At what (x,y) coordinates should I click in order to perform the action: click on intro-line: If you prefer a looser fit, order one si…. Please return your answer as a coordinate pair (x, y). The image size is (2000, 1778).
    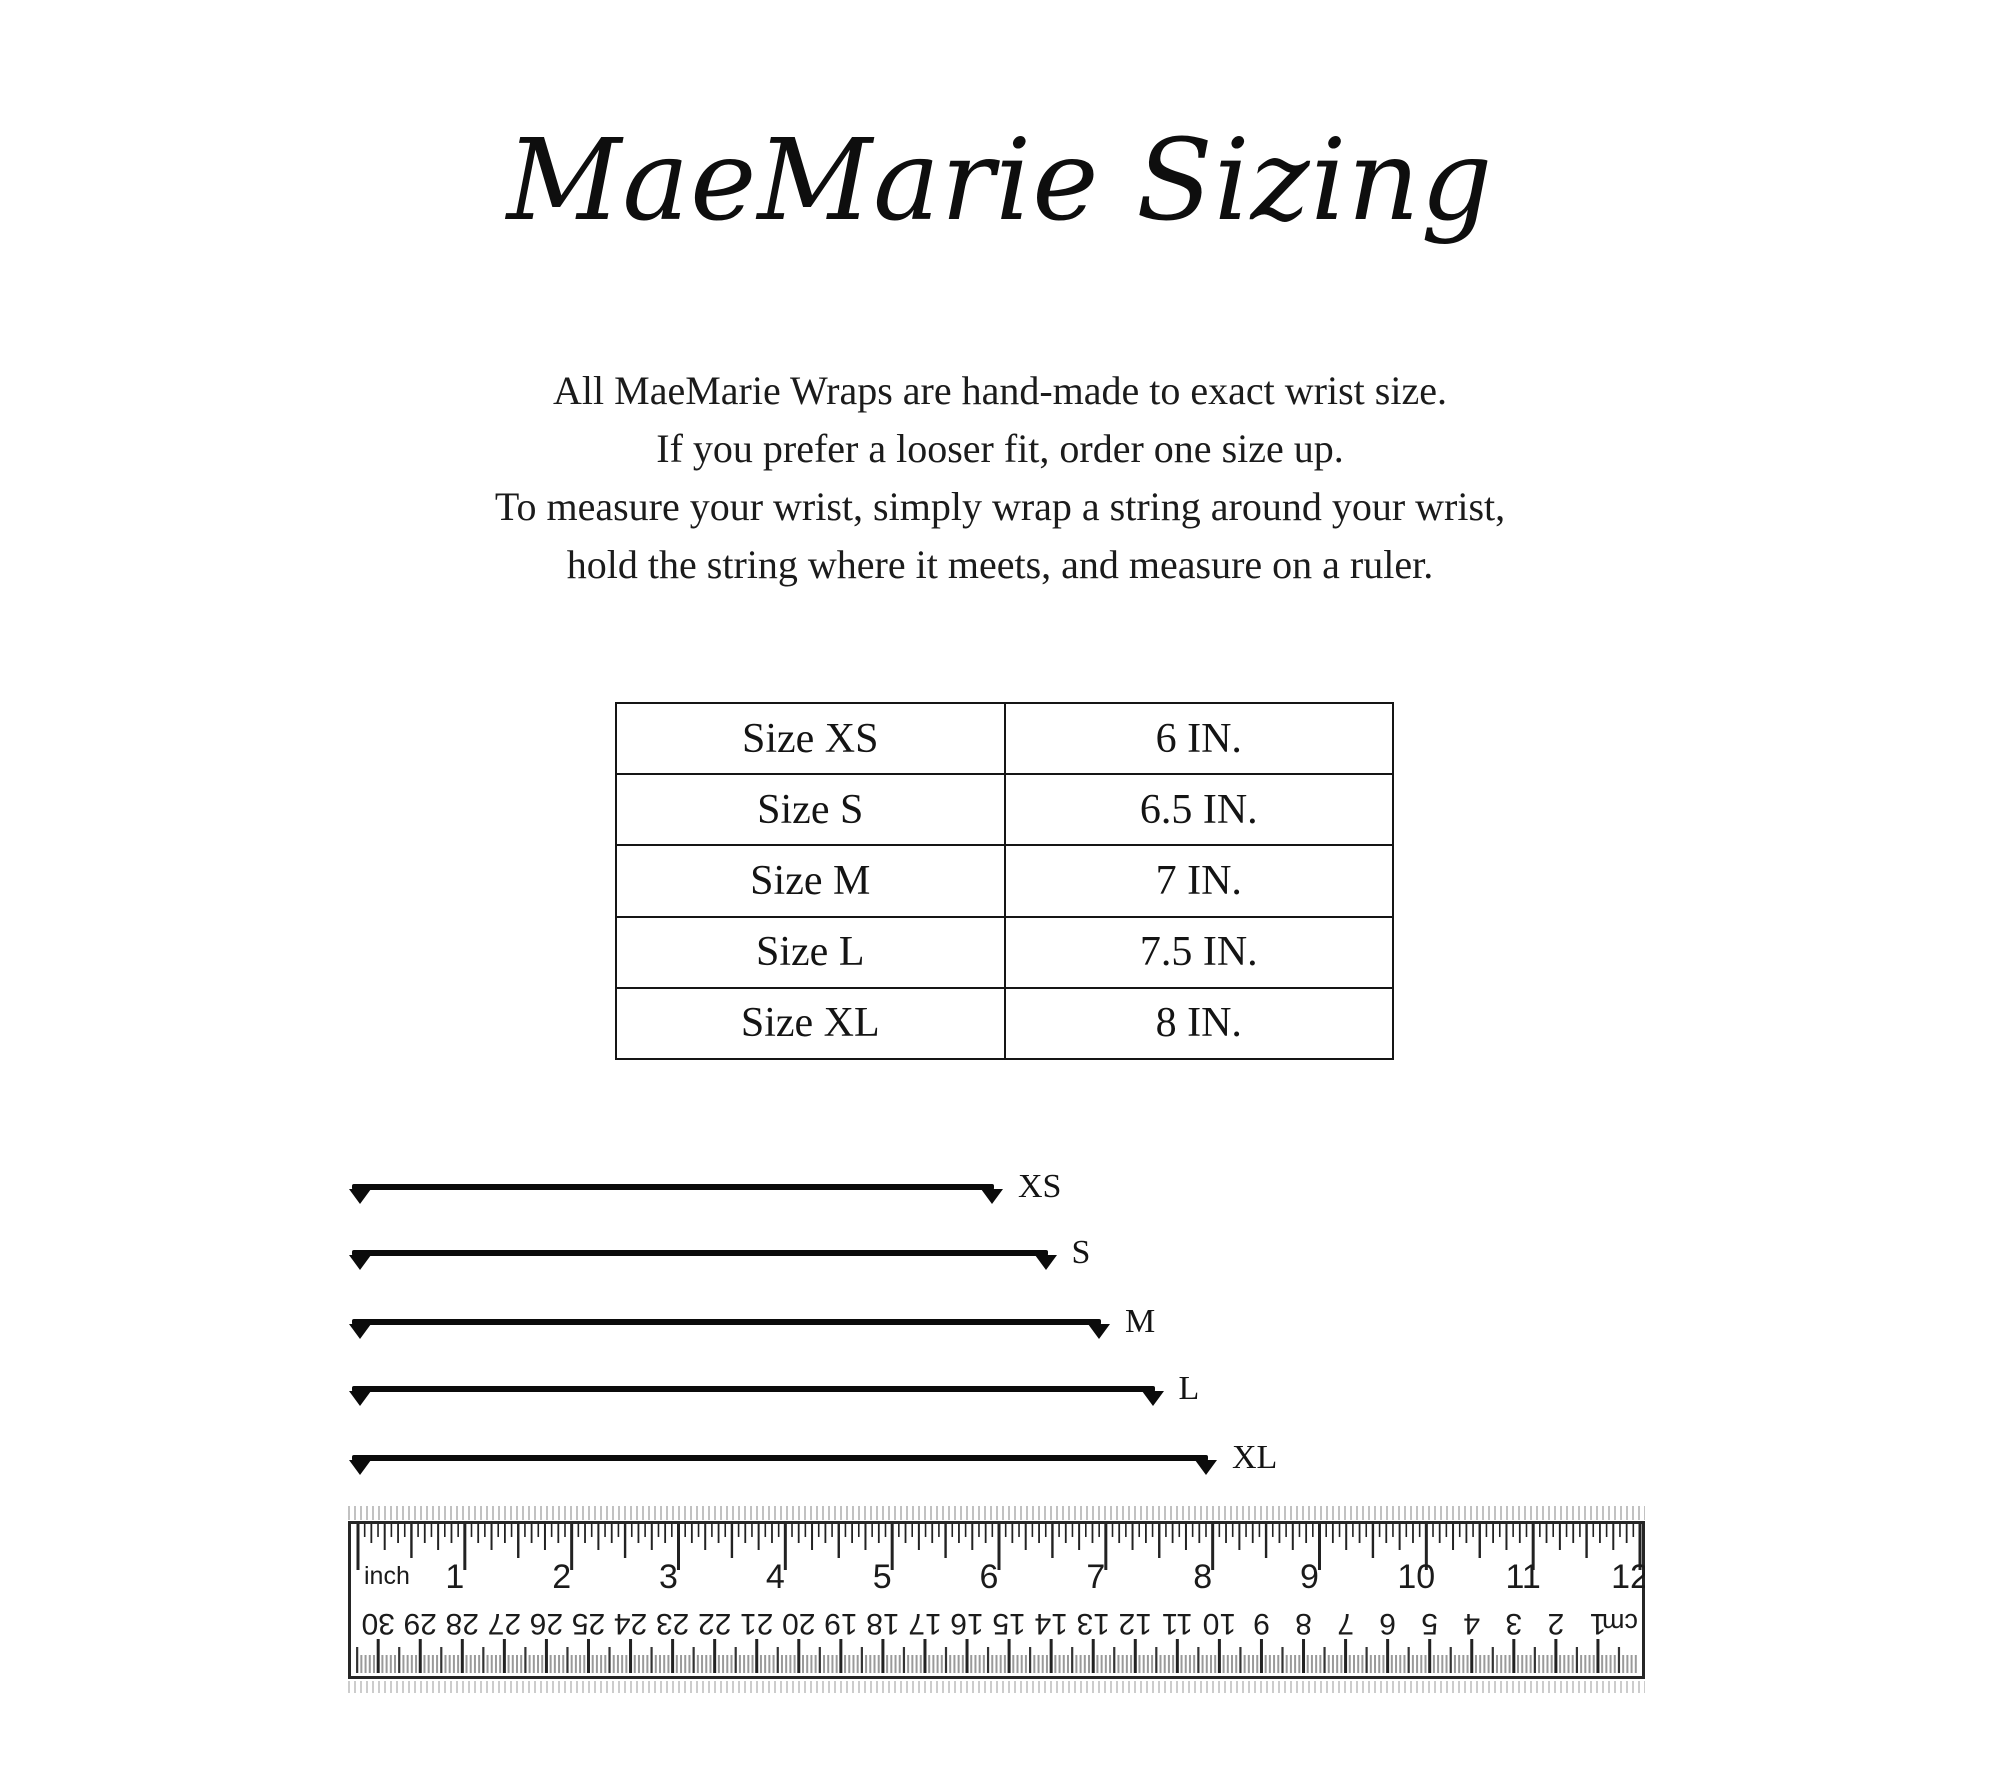
    Looking at the image, I should click on (1000, 448).